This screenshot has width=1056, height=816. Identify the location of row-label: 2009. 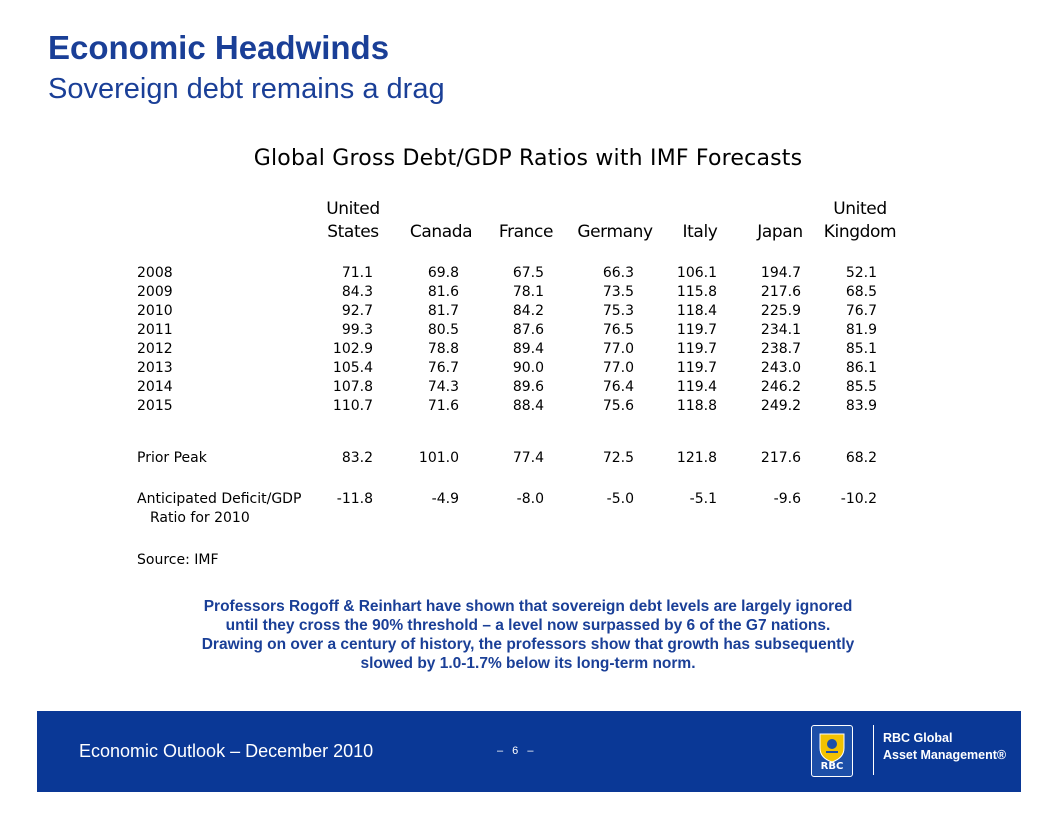
(155, 292).